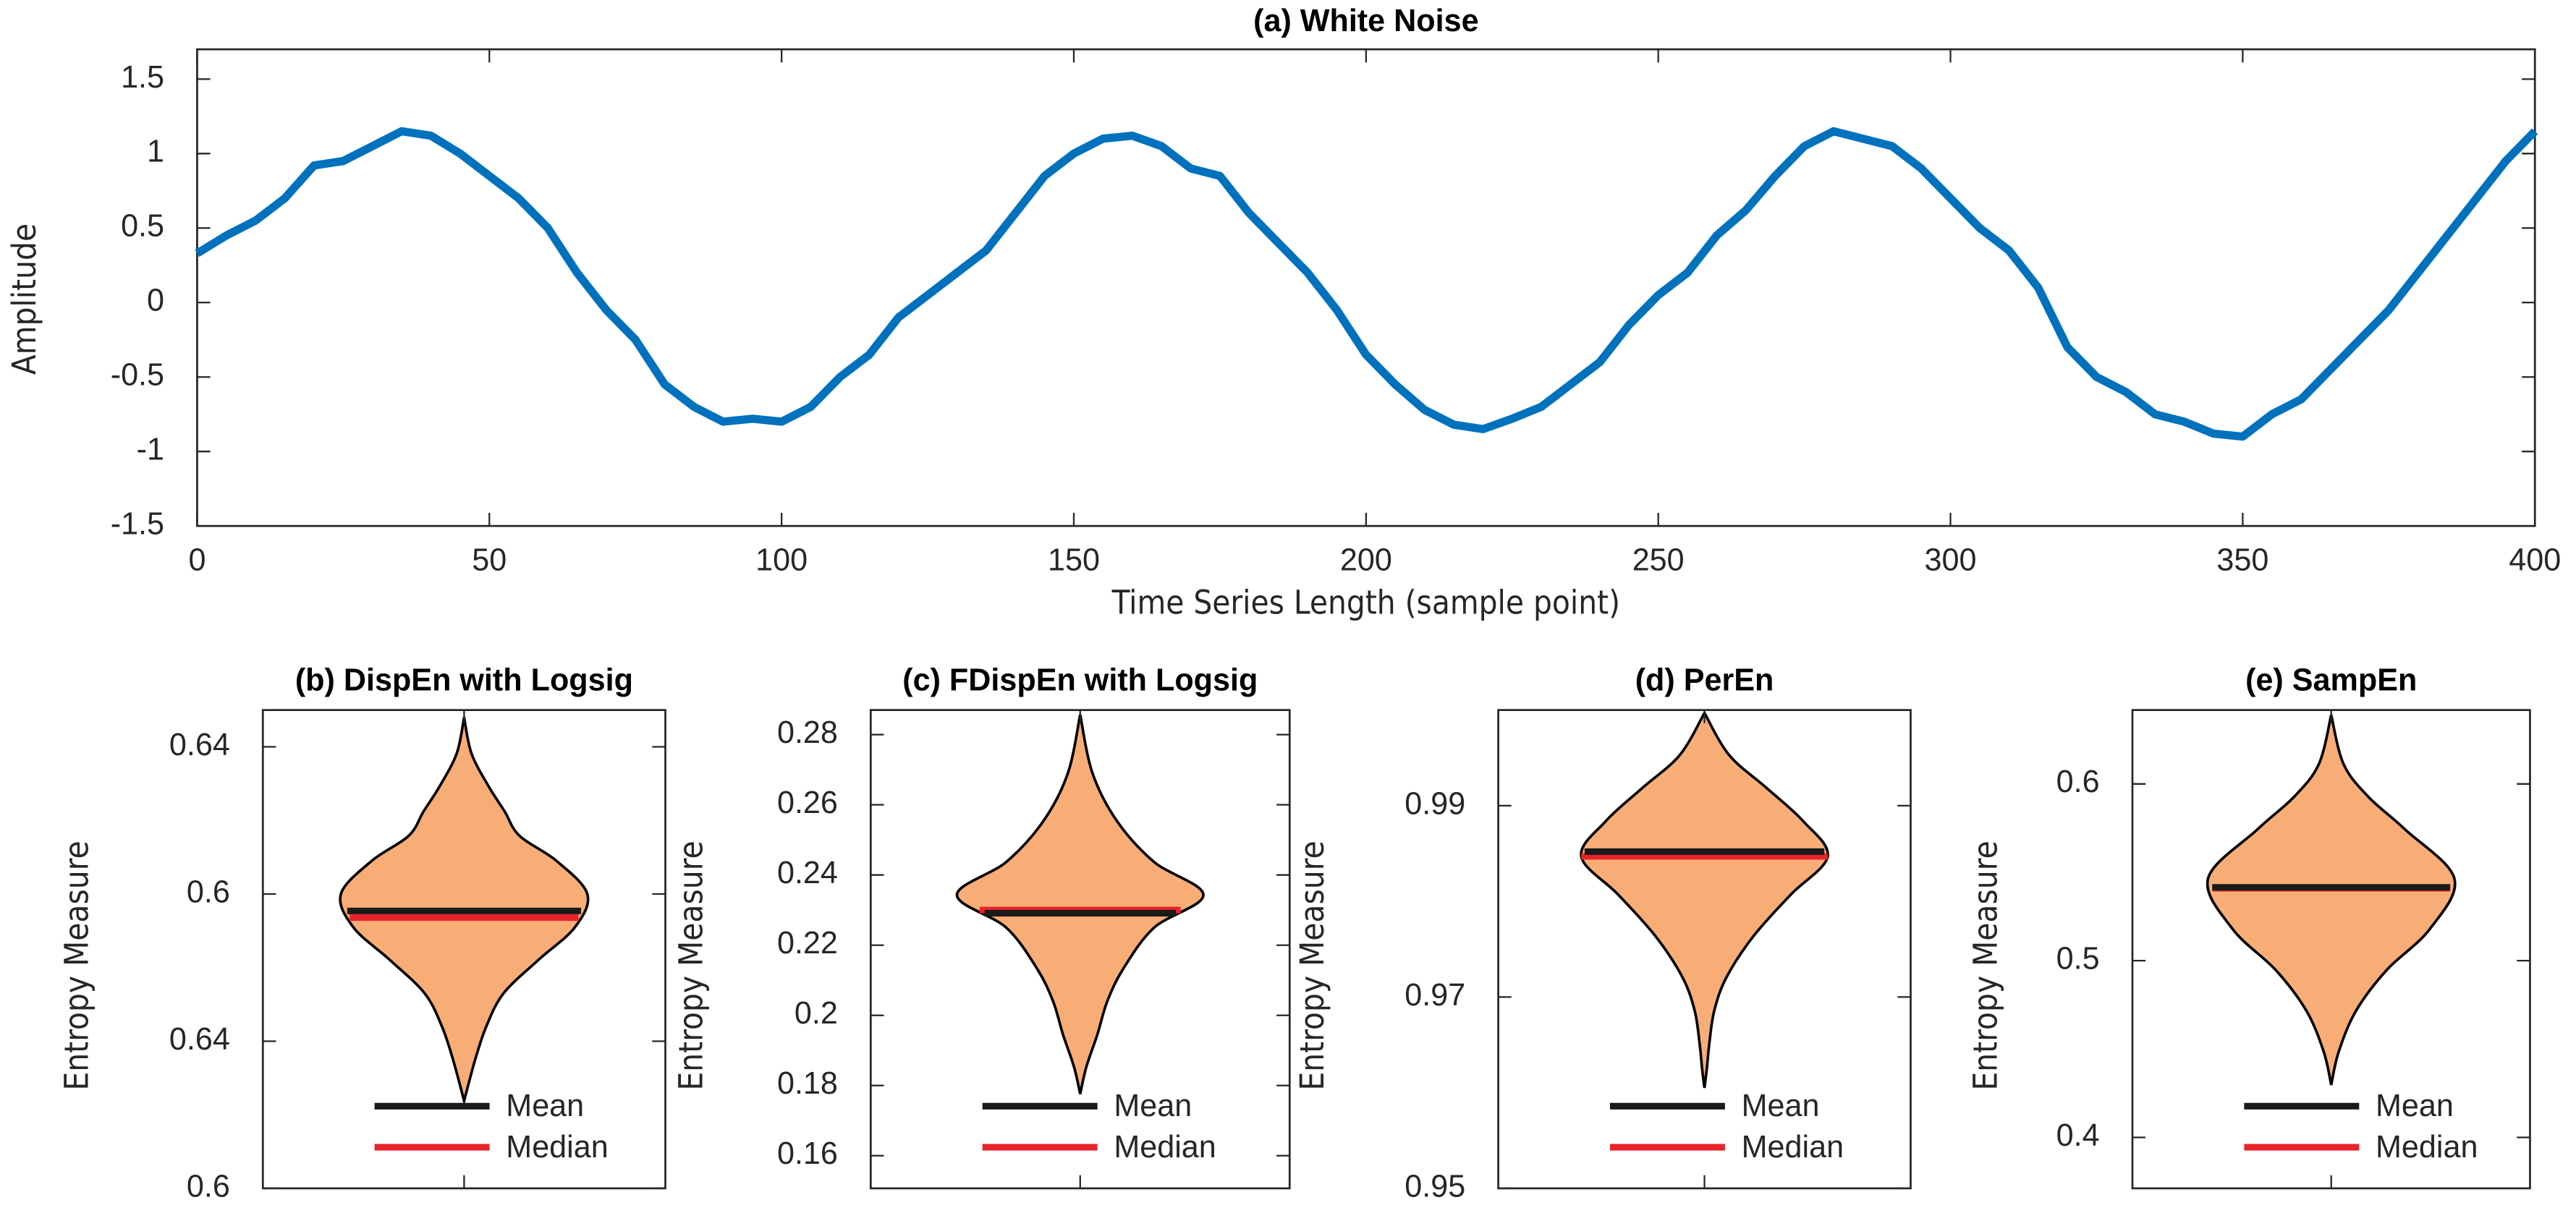 This screenshot has width=2576, height=1213. What do you see at coordinates (807, 1154) in the screenshot?
I see `y-tick-label: 0.16` at bounding box center [807, 1154].